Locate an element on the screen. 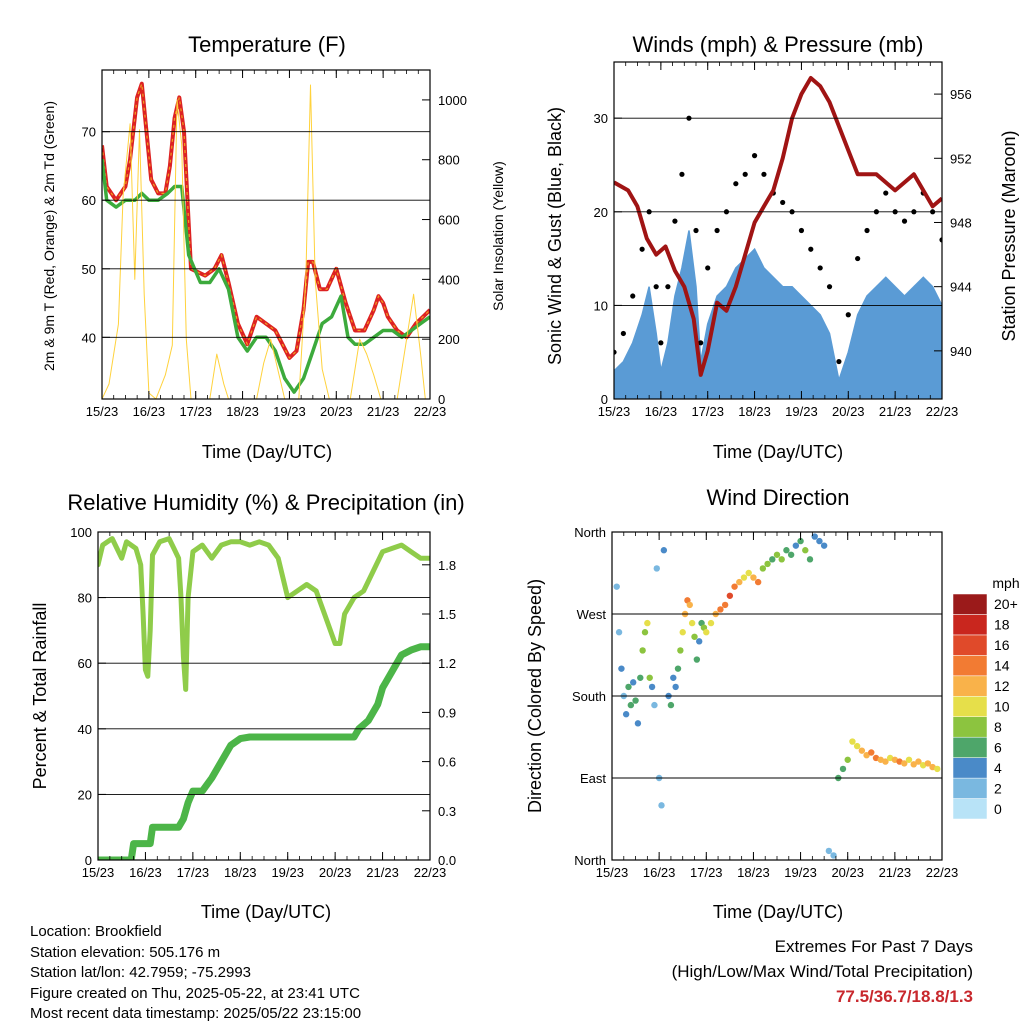 Image resolution: width=1024 pixels, height=1025 pixels. direction-x-tick-label: 16/23 is located at coordinates (659, 872).